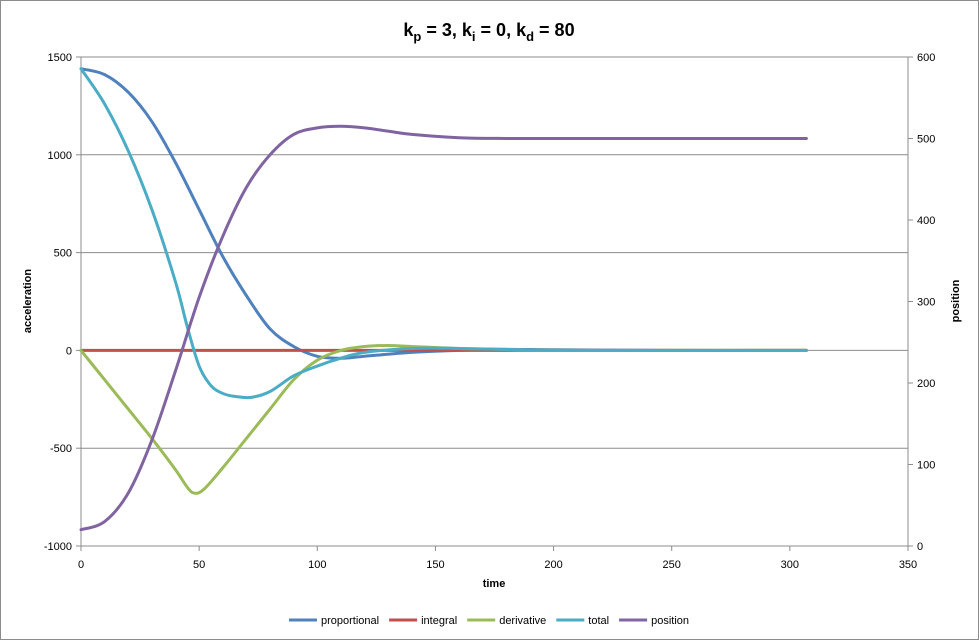 This screenshot has height=640, width=979. I want to click on legend-label: proportional, so click(350, 621).